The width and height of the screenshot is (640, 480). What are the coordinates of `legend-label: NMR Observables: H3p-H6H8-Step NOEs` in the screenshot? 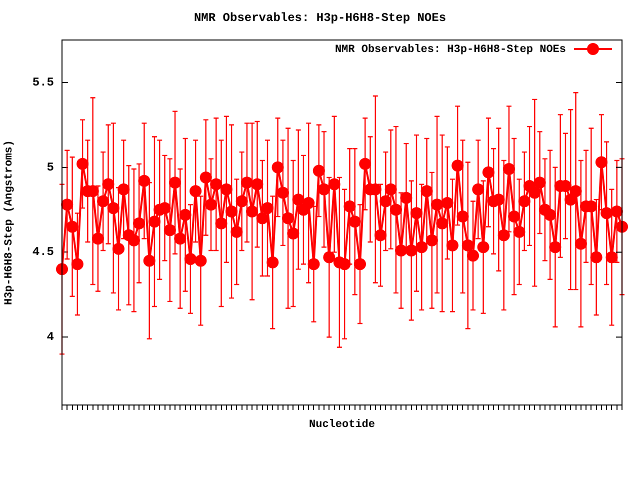 It's located at (450, 50).